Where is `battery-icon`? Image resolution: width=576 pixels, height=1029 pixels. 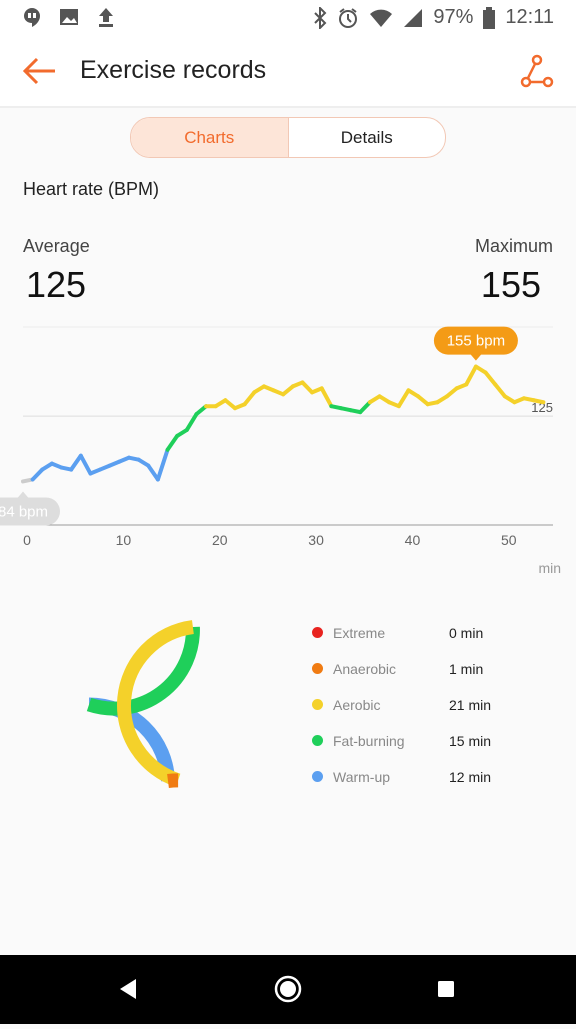 battery-icon is located at coordinates (489, 17).